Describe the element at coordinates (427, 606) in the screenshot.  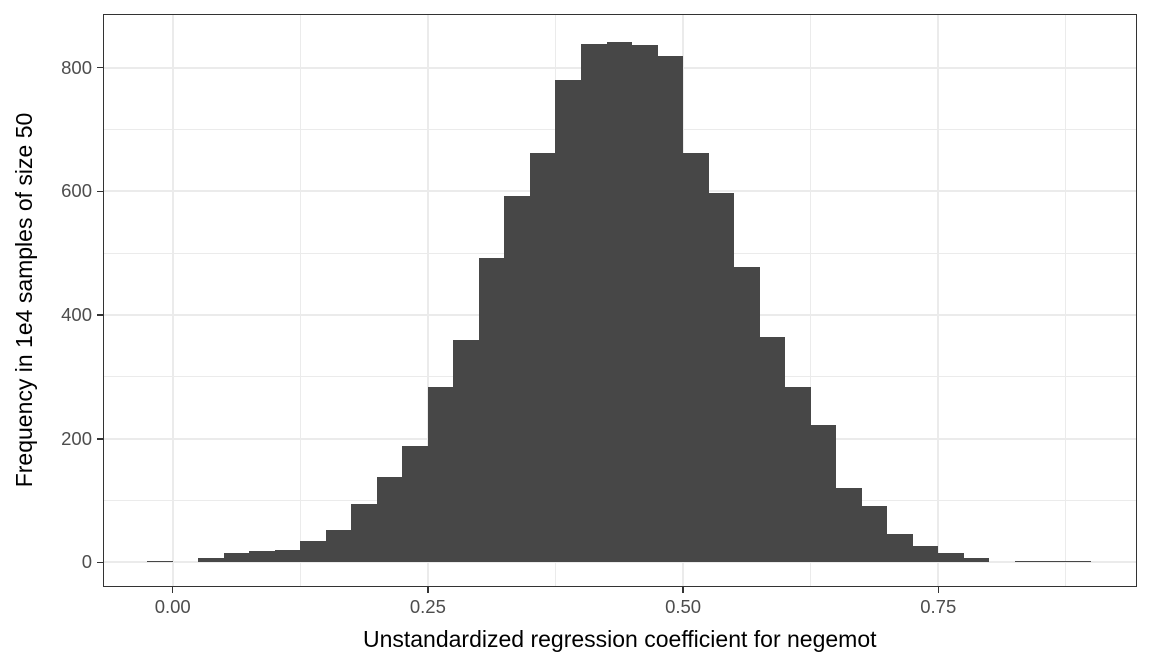
I see `x-tick-label: 0.25` at that location.